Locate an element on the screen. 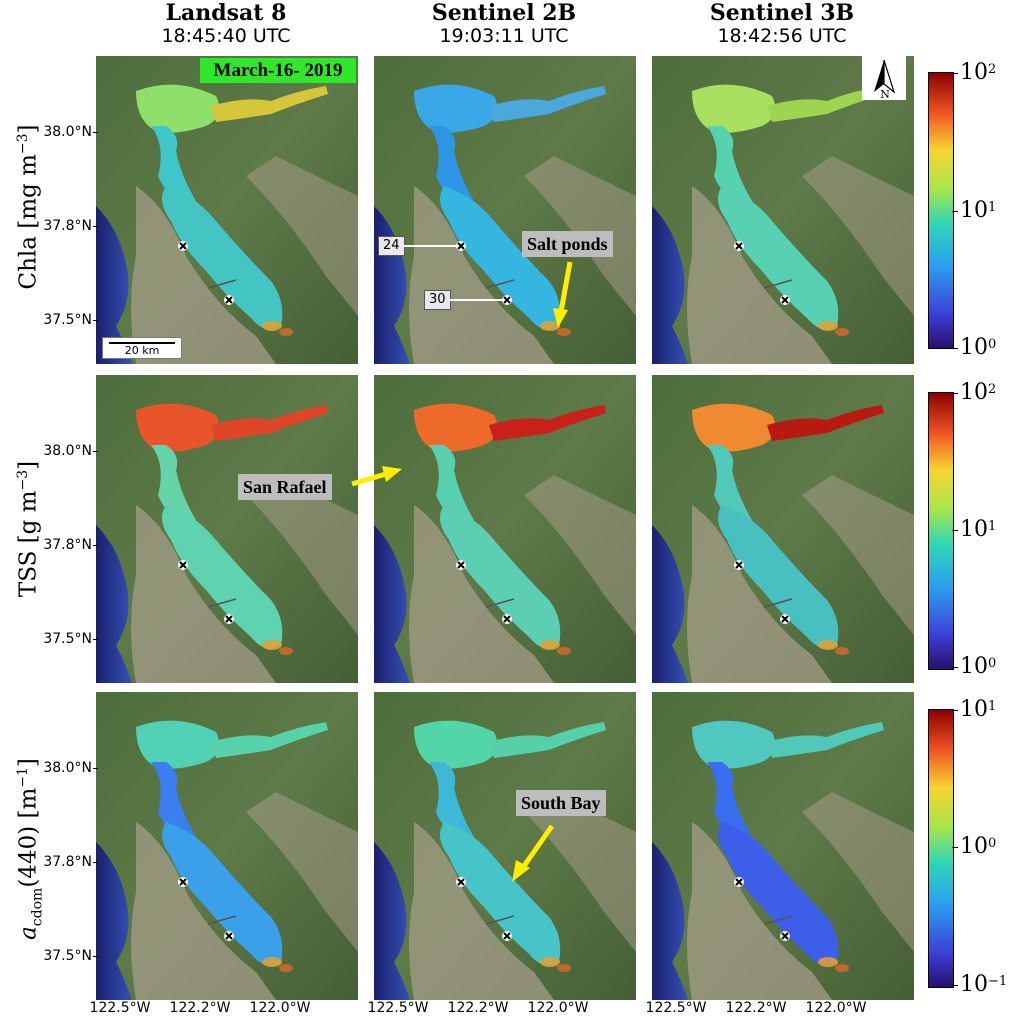 The width and height of the screenshot is (1012, 1024). scale-bar-label: 20 km is located at coordinates (142, 350).